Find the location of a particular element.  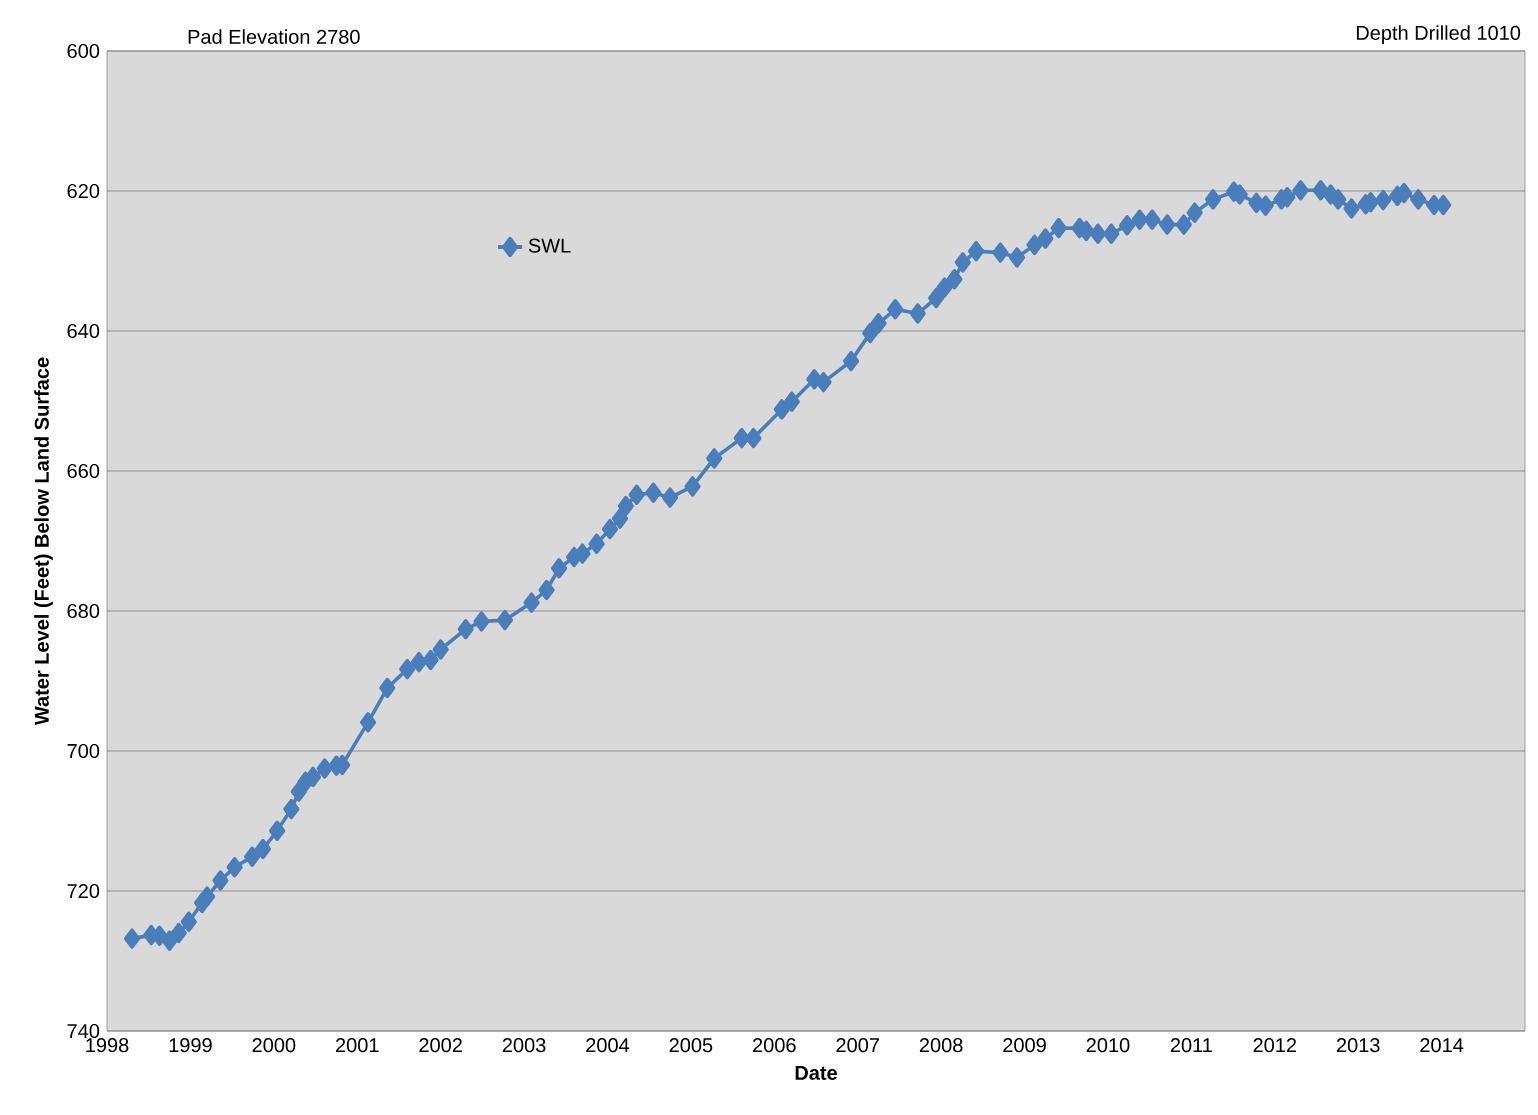

y-tick-label: 620 is located at coordinates (83, 191).